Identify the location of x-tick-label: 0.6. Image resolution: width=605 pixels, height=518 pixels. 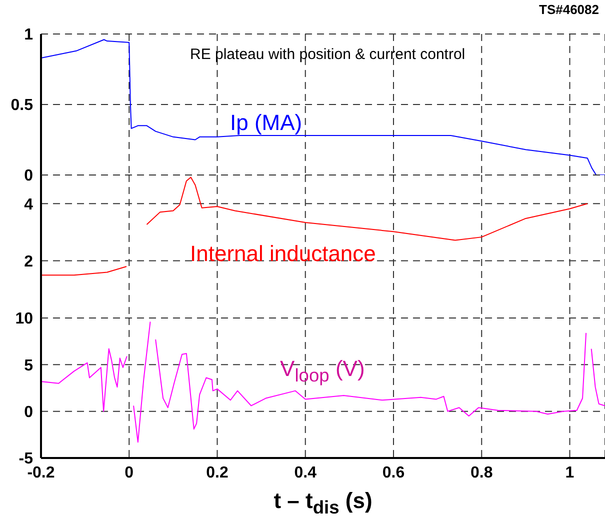
(393, 473).